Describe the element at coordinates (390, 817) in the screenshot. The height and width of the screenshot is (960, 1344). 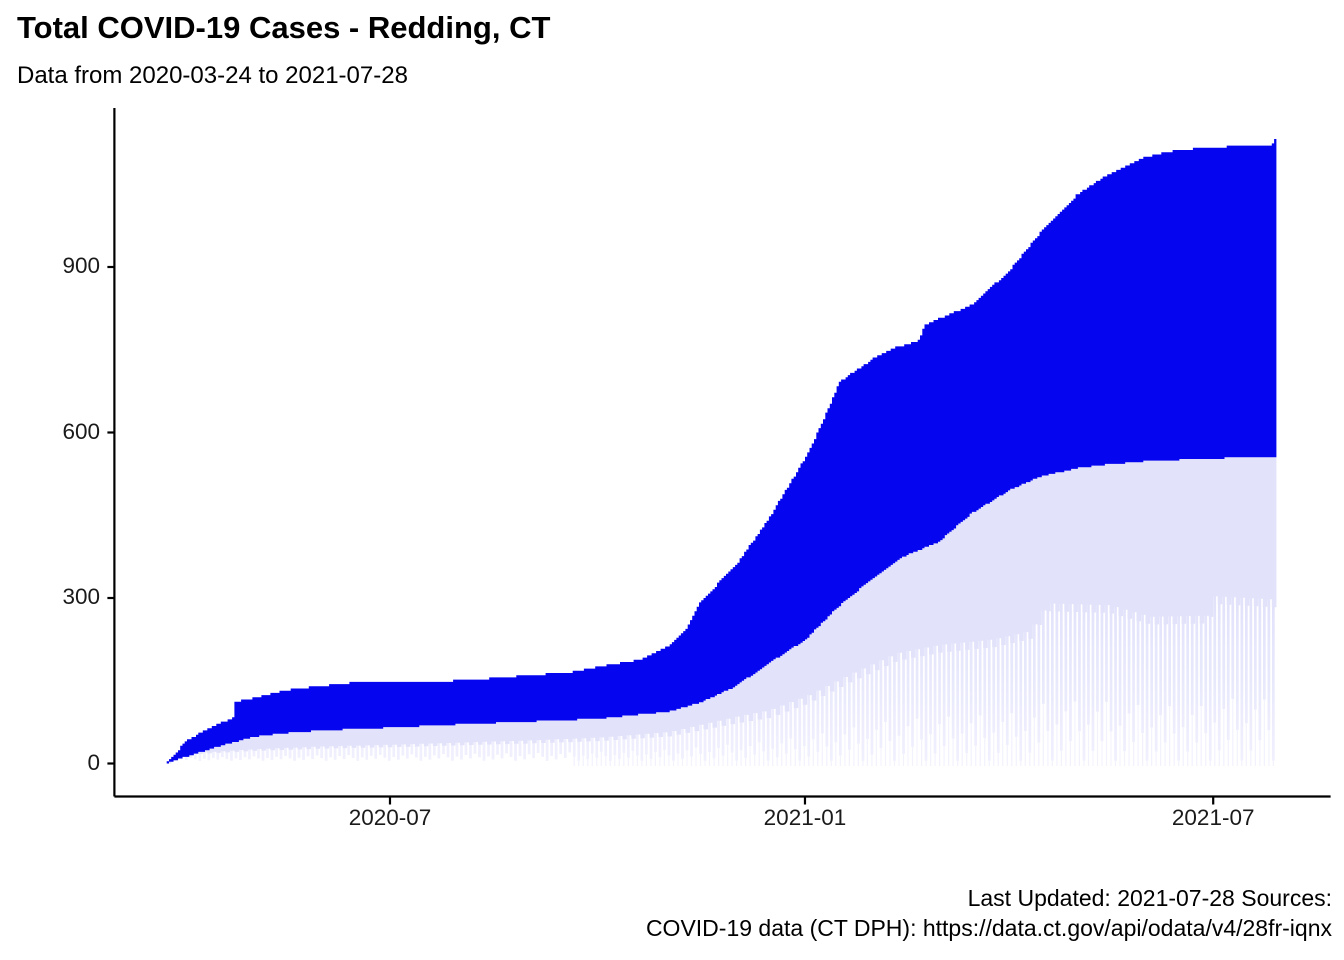
I see `x-tick-label: 2020-07` at that location.